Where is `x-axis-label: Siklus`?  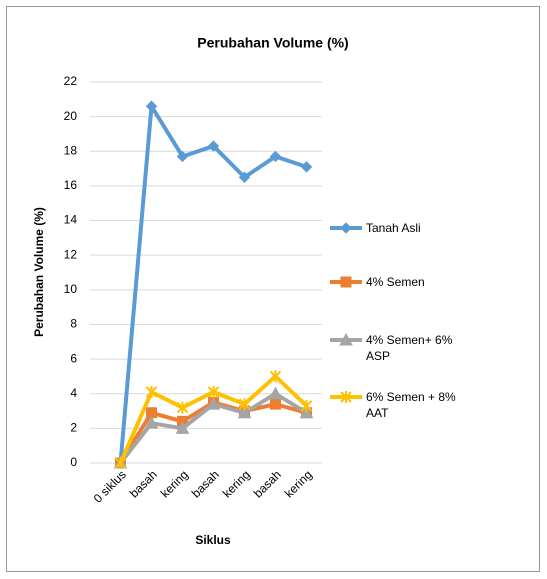 x-axis-label: Siklus is located at coordinates (213, 540).